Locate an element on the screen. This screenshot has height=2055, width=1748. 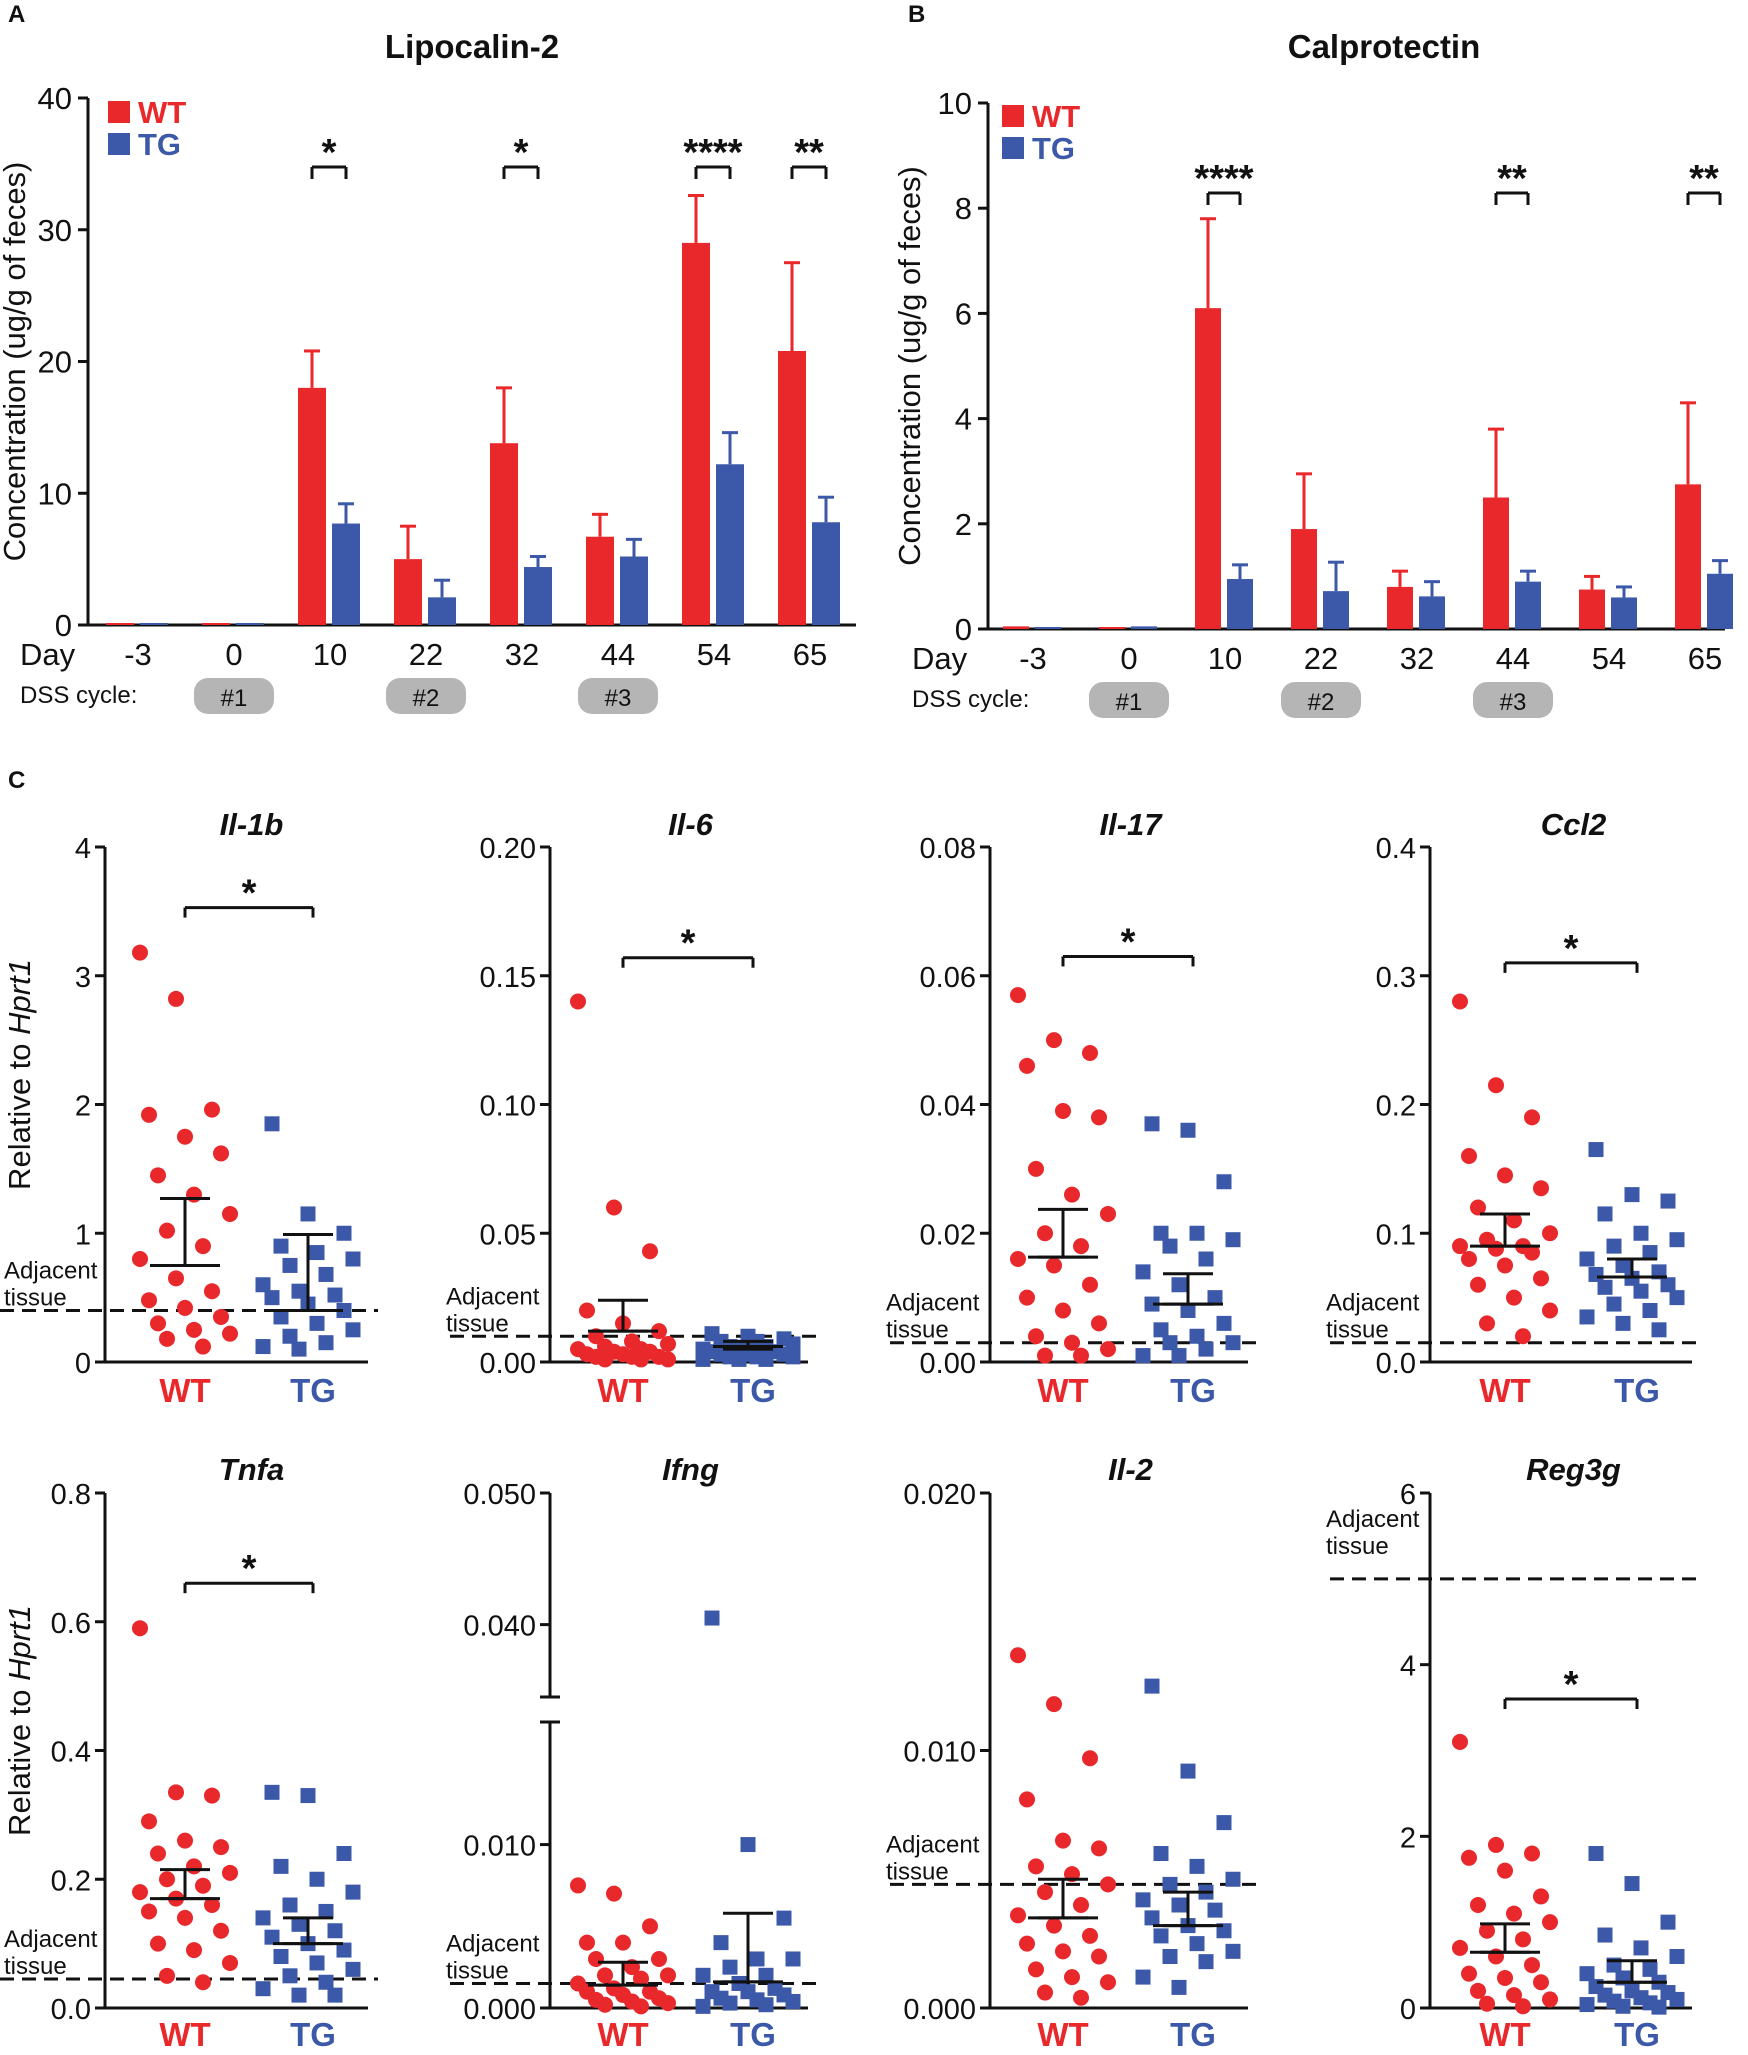
scatter-ccl2-x-label-wt: WT is located at coordinates (1504, 1390).